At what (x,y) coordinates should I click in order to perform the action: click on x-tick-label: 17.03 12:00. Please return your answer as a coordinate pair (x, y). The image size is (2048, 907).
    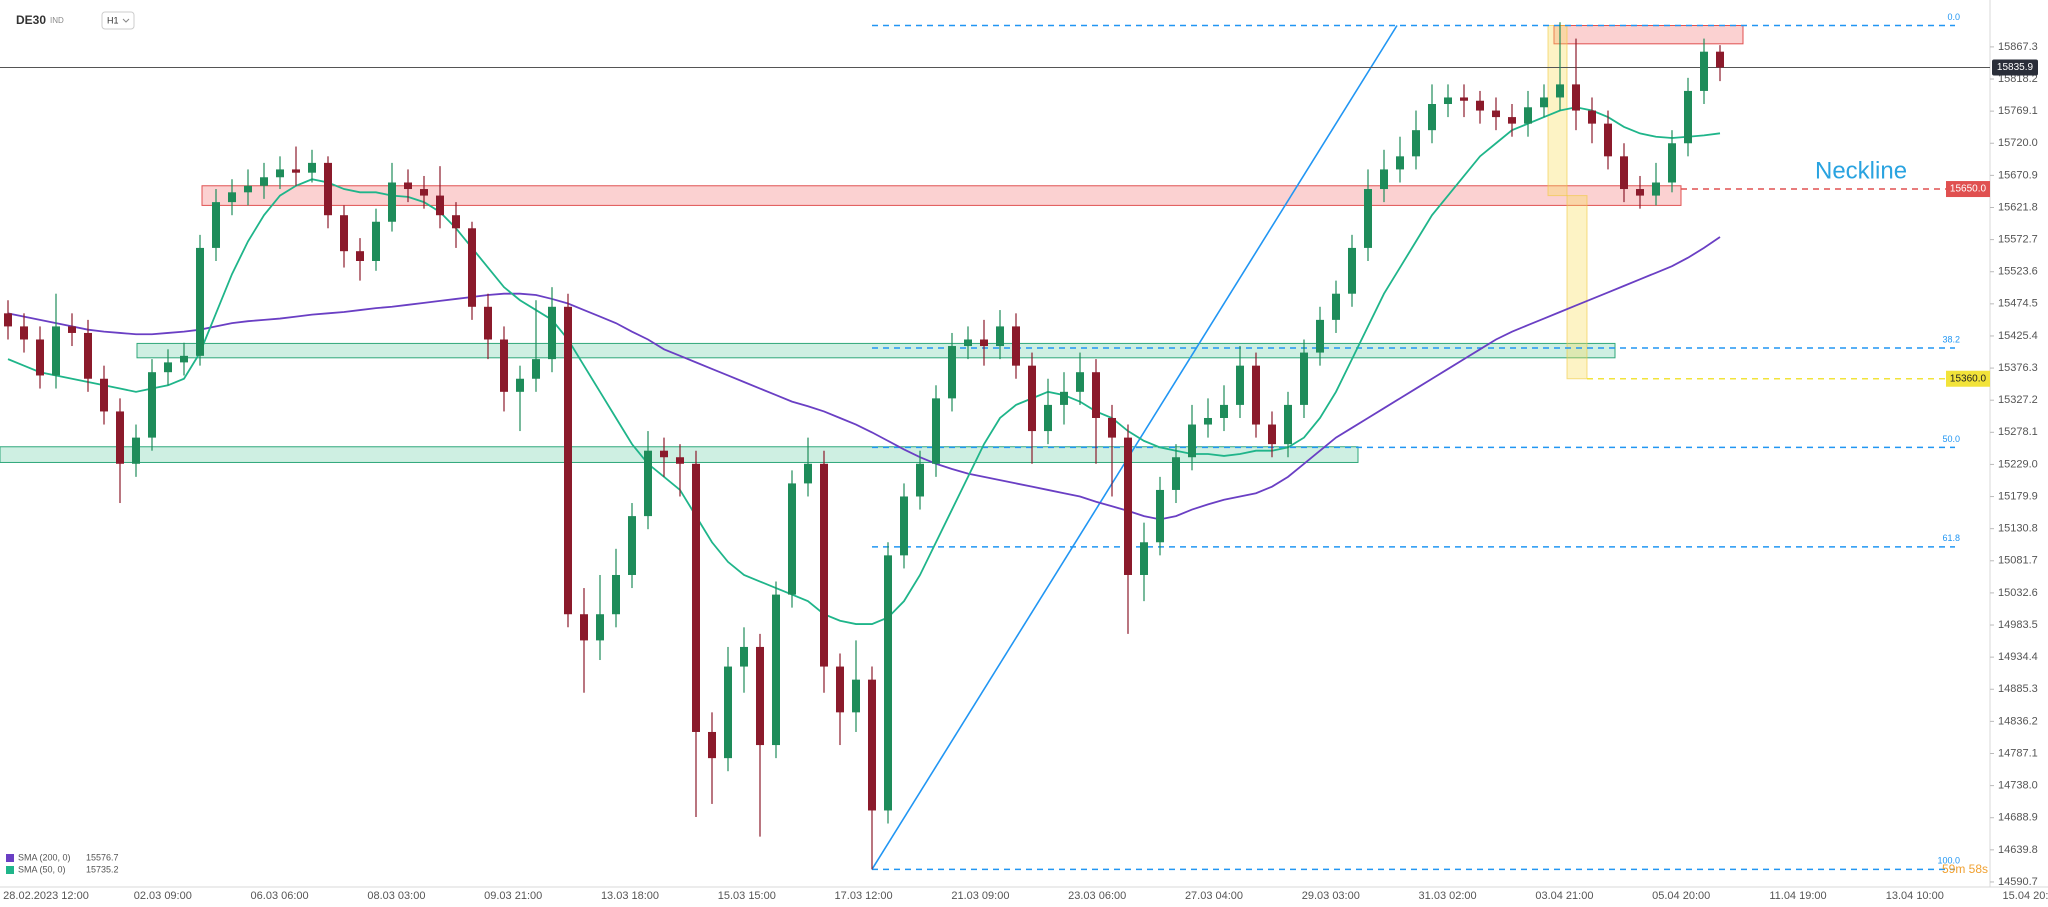
    Looking at the image, I should click on (864, 896).